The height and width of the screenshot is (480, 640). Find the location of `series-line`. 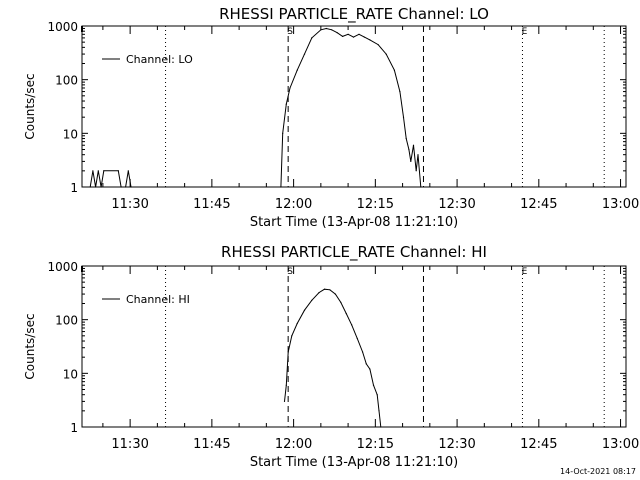

series-line is located at coordinates (333, 358).